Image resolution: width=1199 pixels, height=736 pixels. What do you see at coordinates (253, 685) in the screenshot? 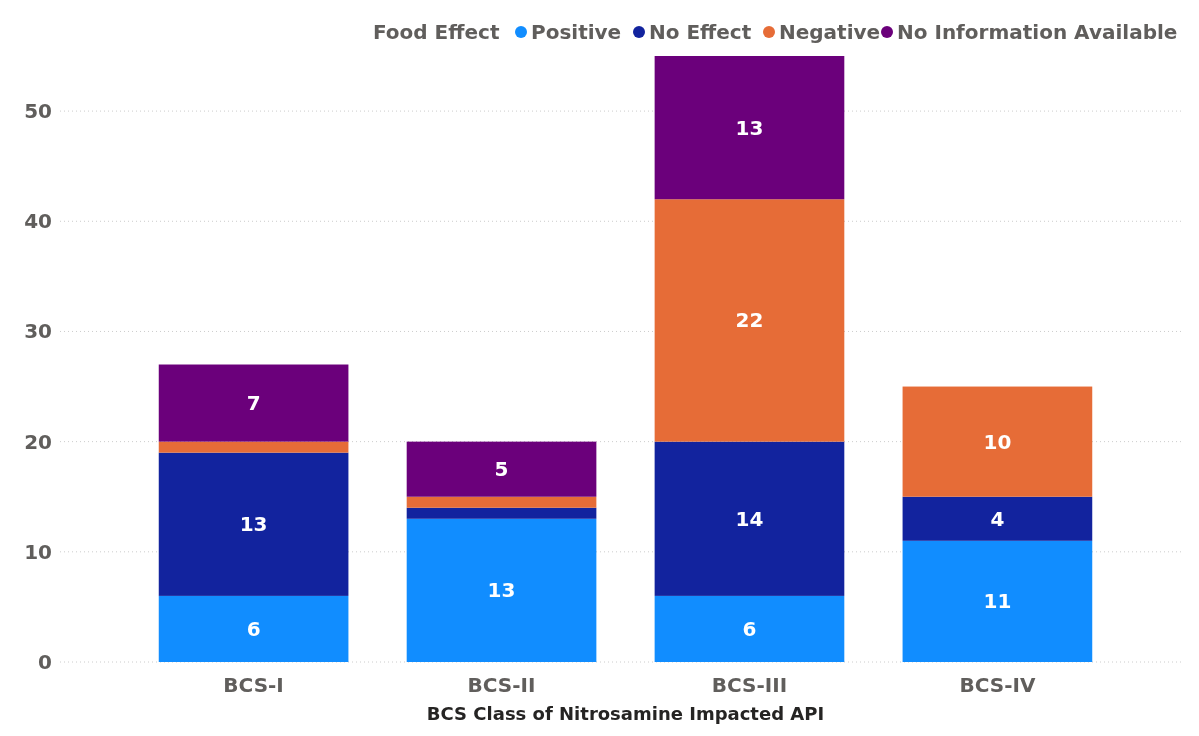
I see `x-tick-label: BCS-I` at bounding box center [253, 685].